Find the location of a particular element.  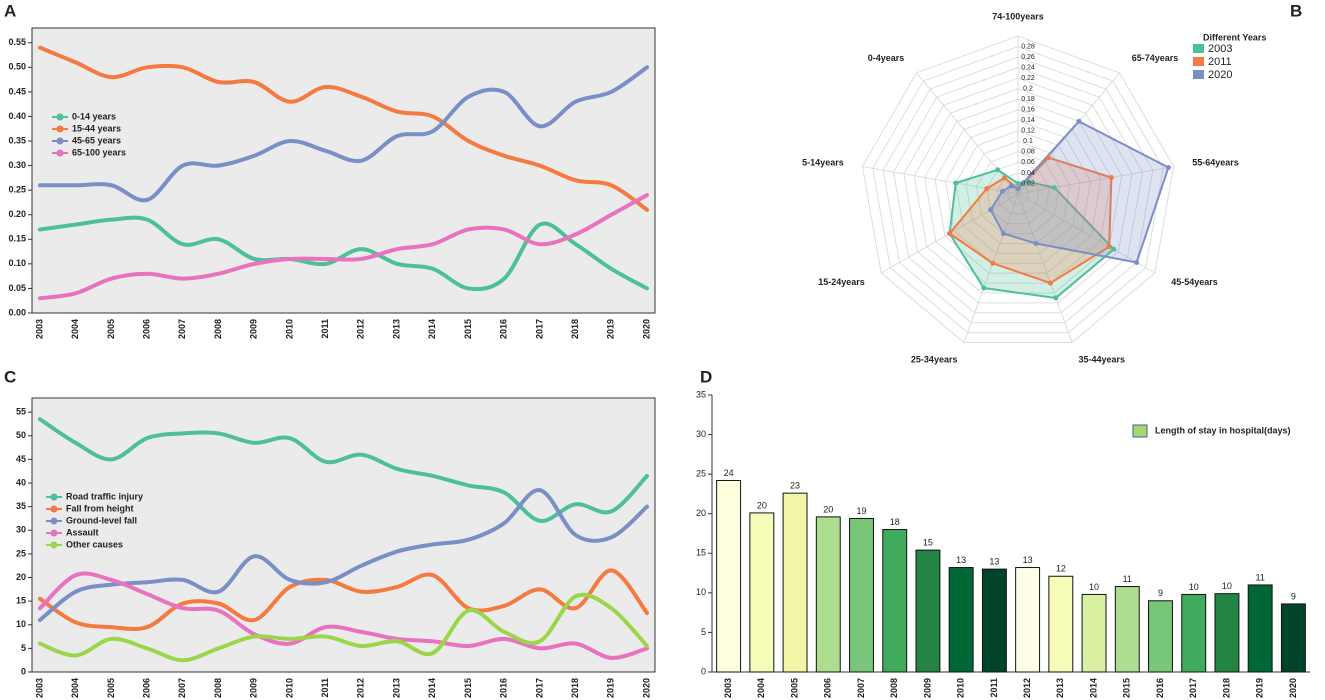

x-tick-label: 2003 is located at coordinates (39, 688).